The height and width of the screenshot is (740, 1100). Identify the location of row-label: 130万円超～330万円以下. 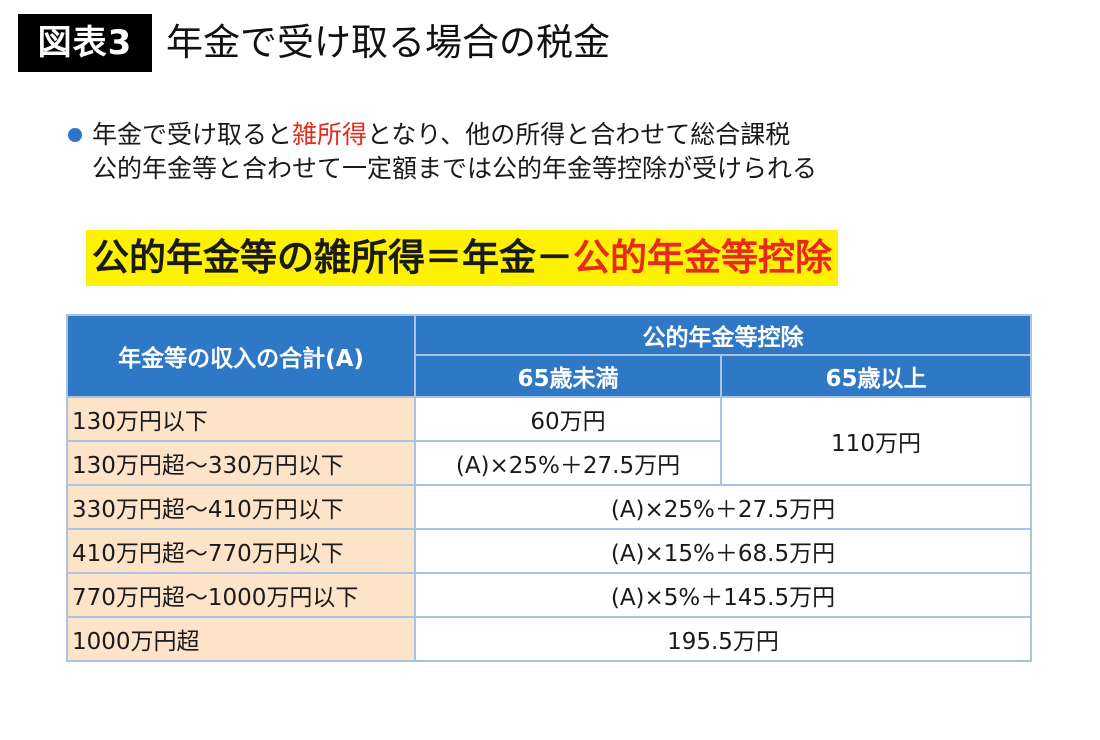
(241, 463).